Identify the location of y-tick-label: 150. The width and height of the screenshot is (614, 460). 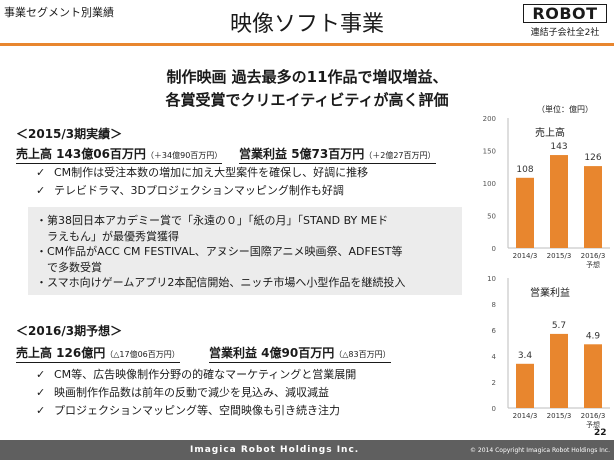
(489, 152).